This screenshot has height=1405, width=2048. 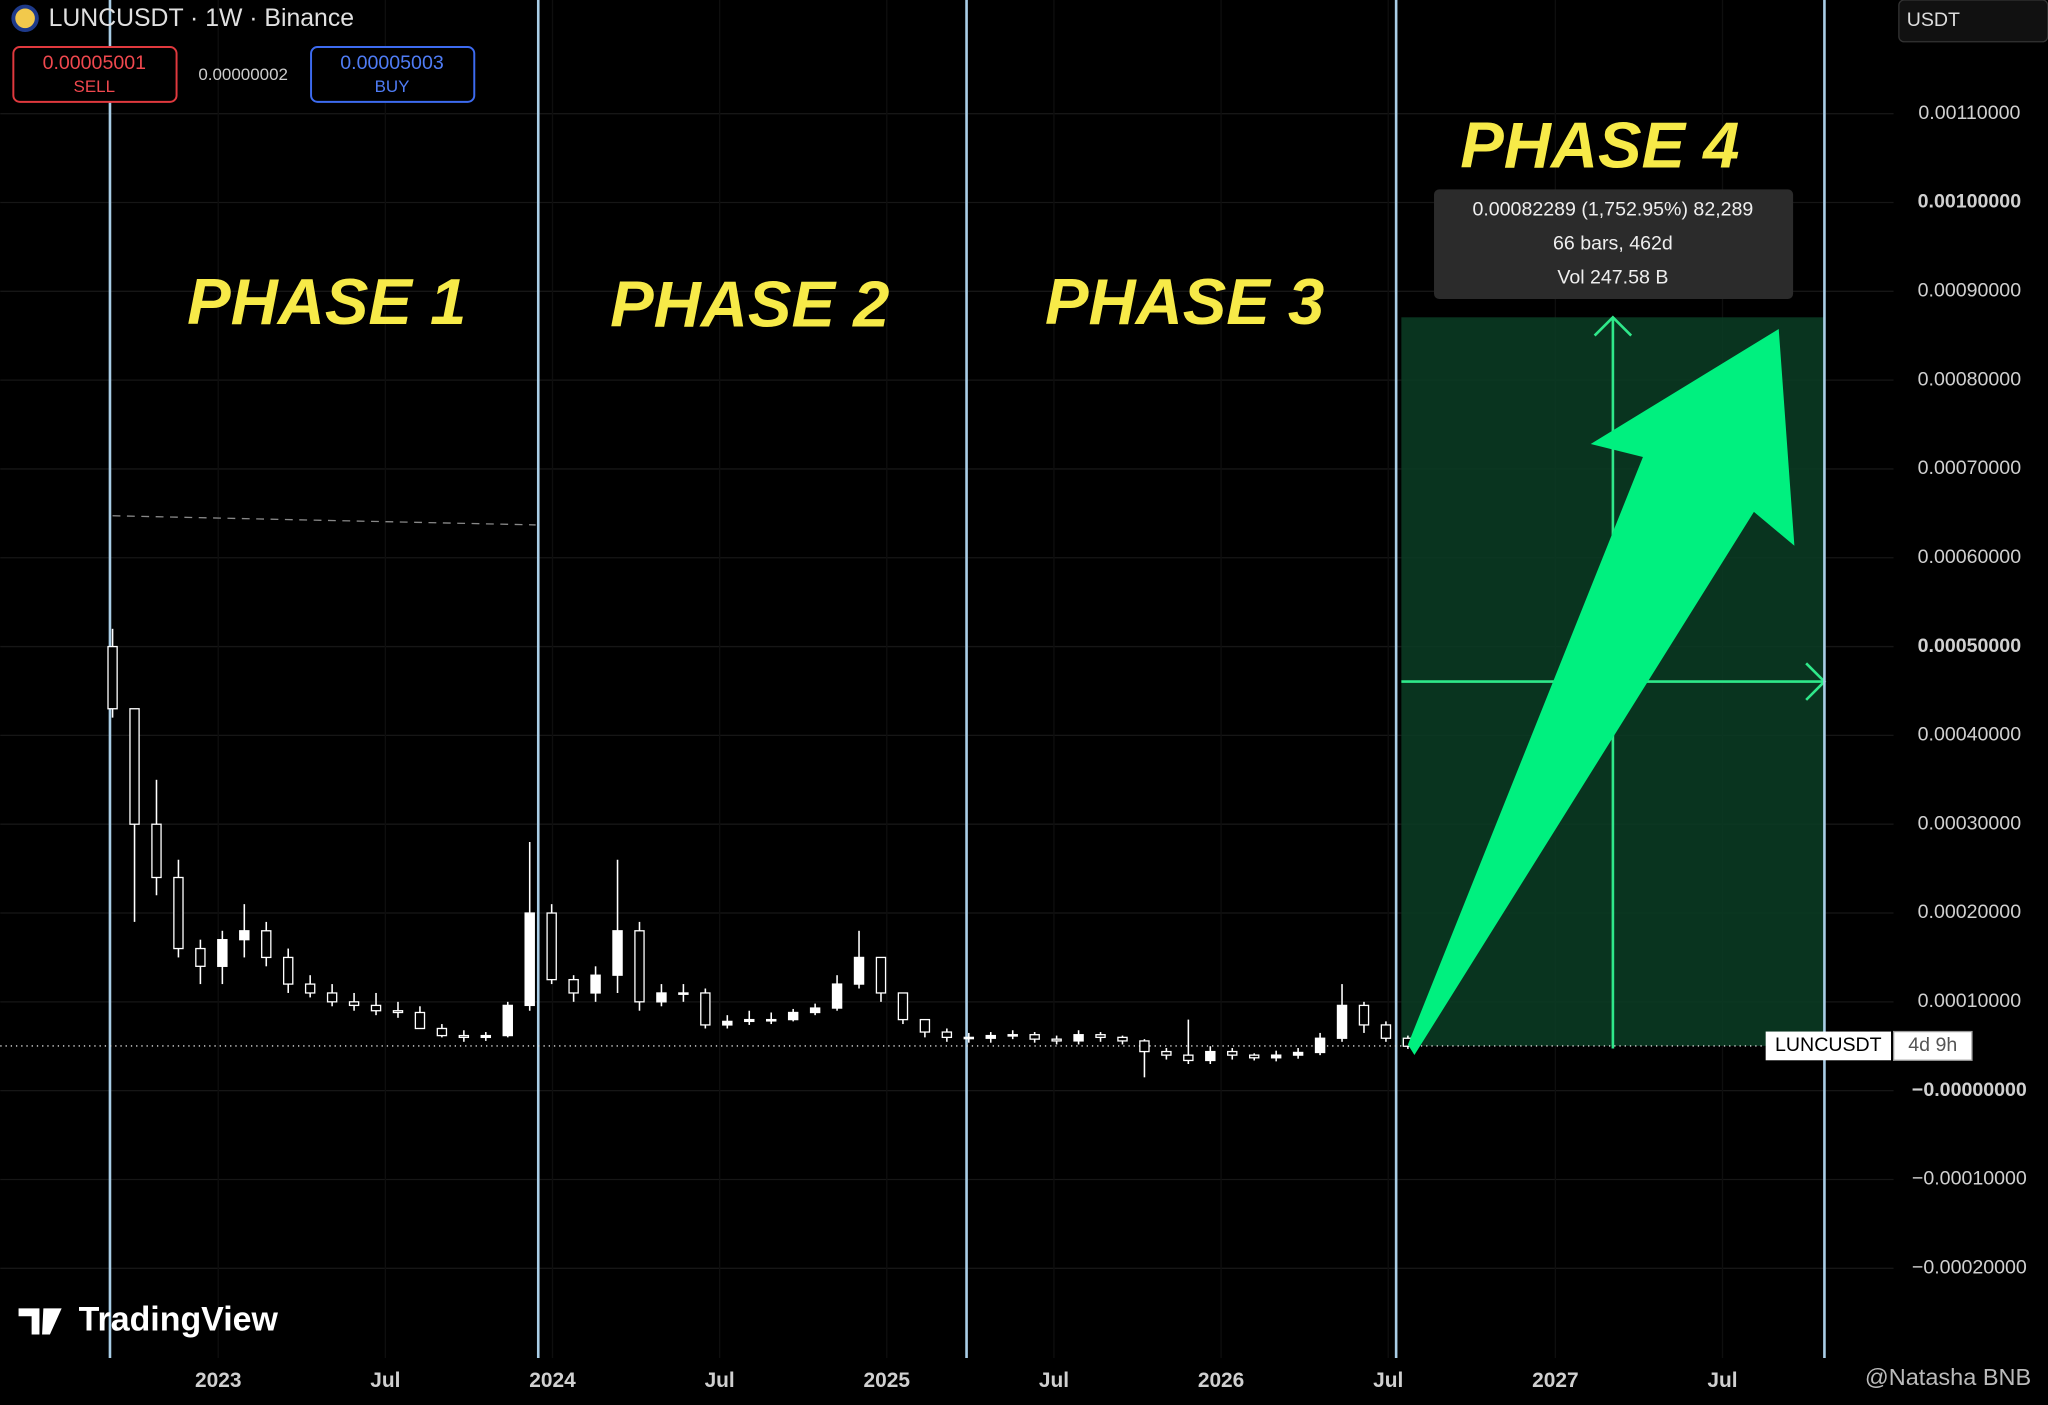 I want to click on symbol-icon, so click(x=25, y=18).